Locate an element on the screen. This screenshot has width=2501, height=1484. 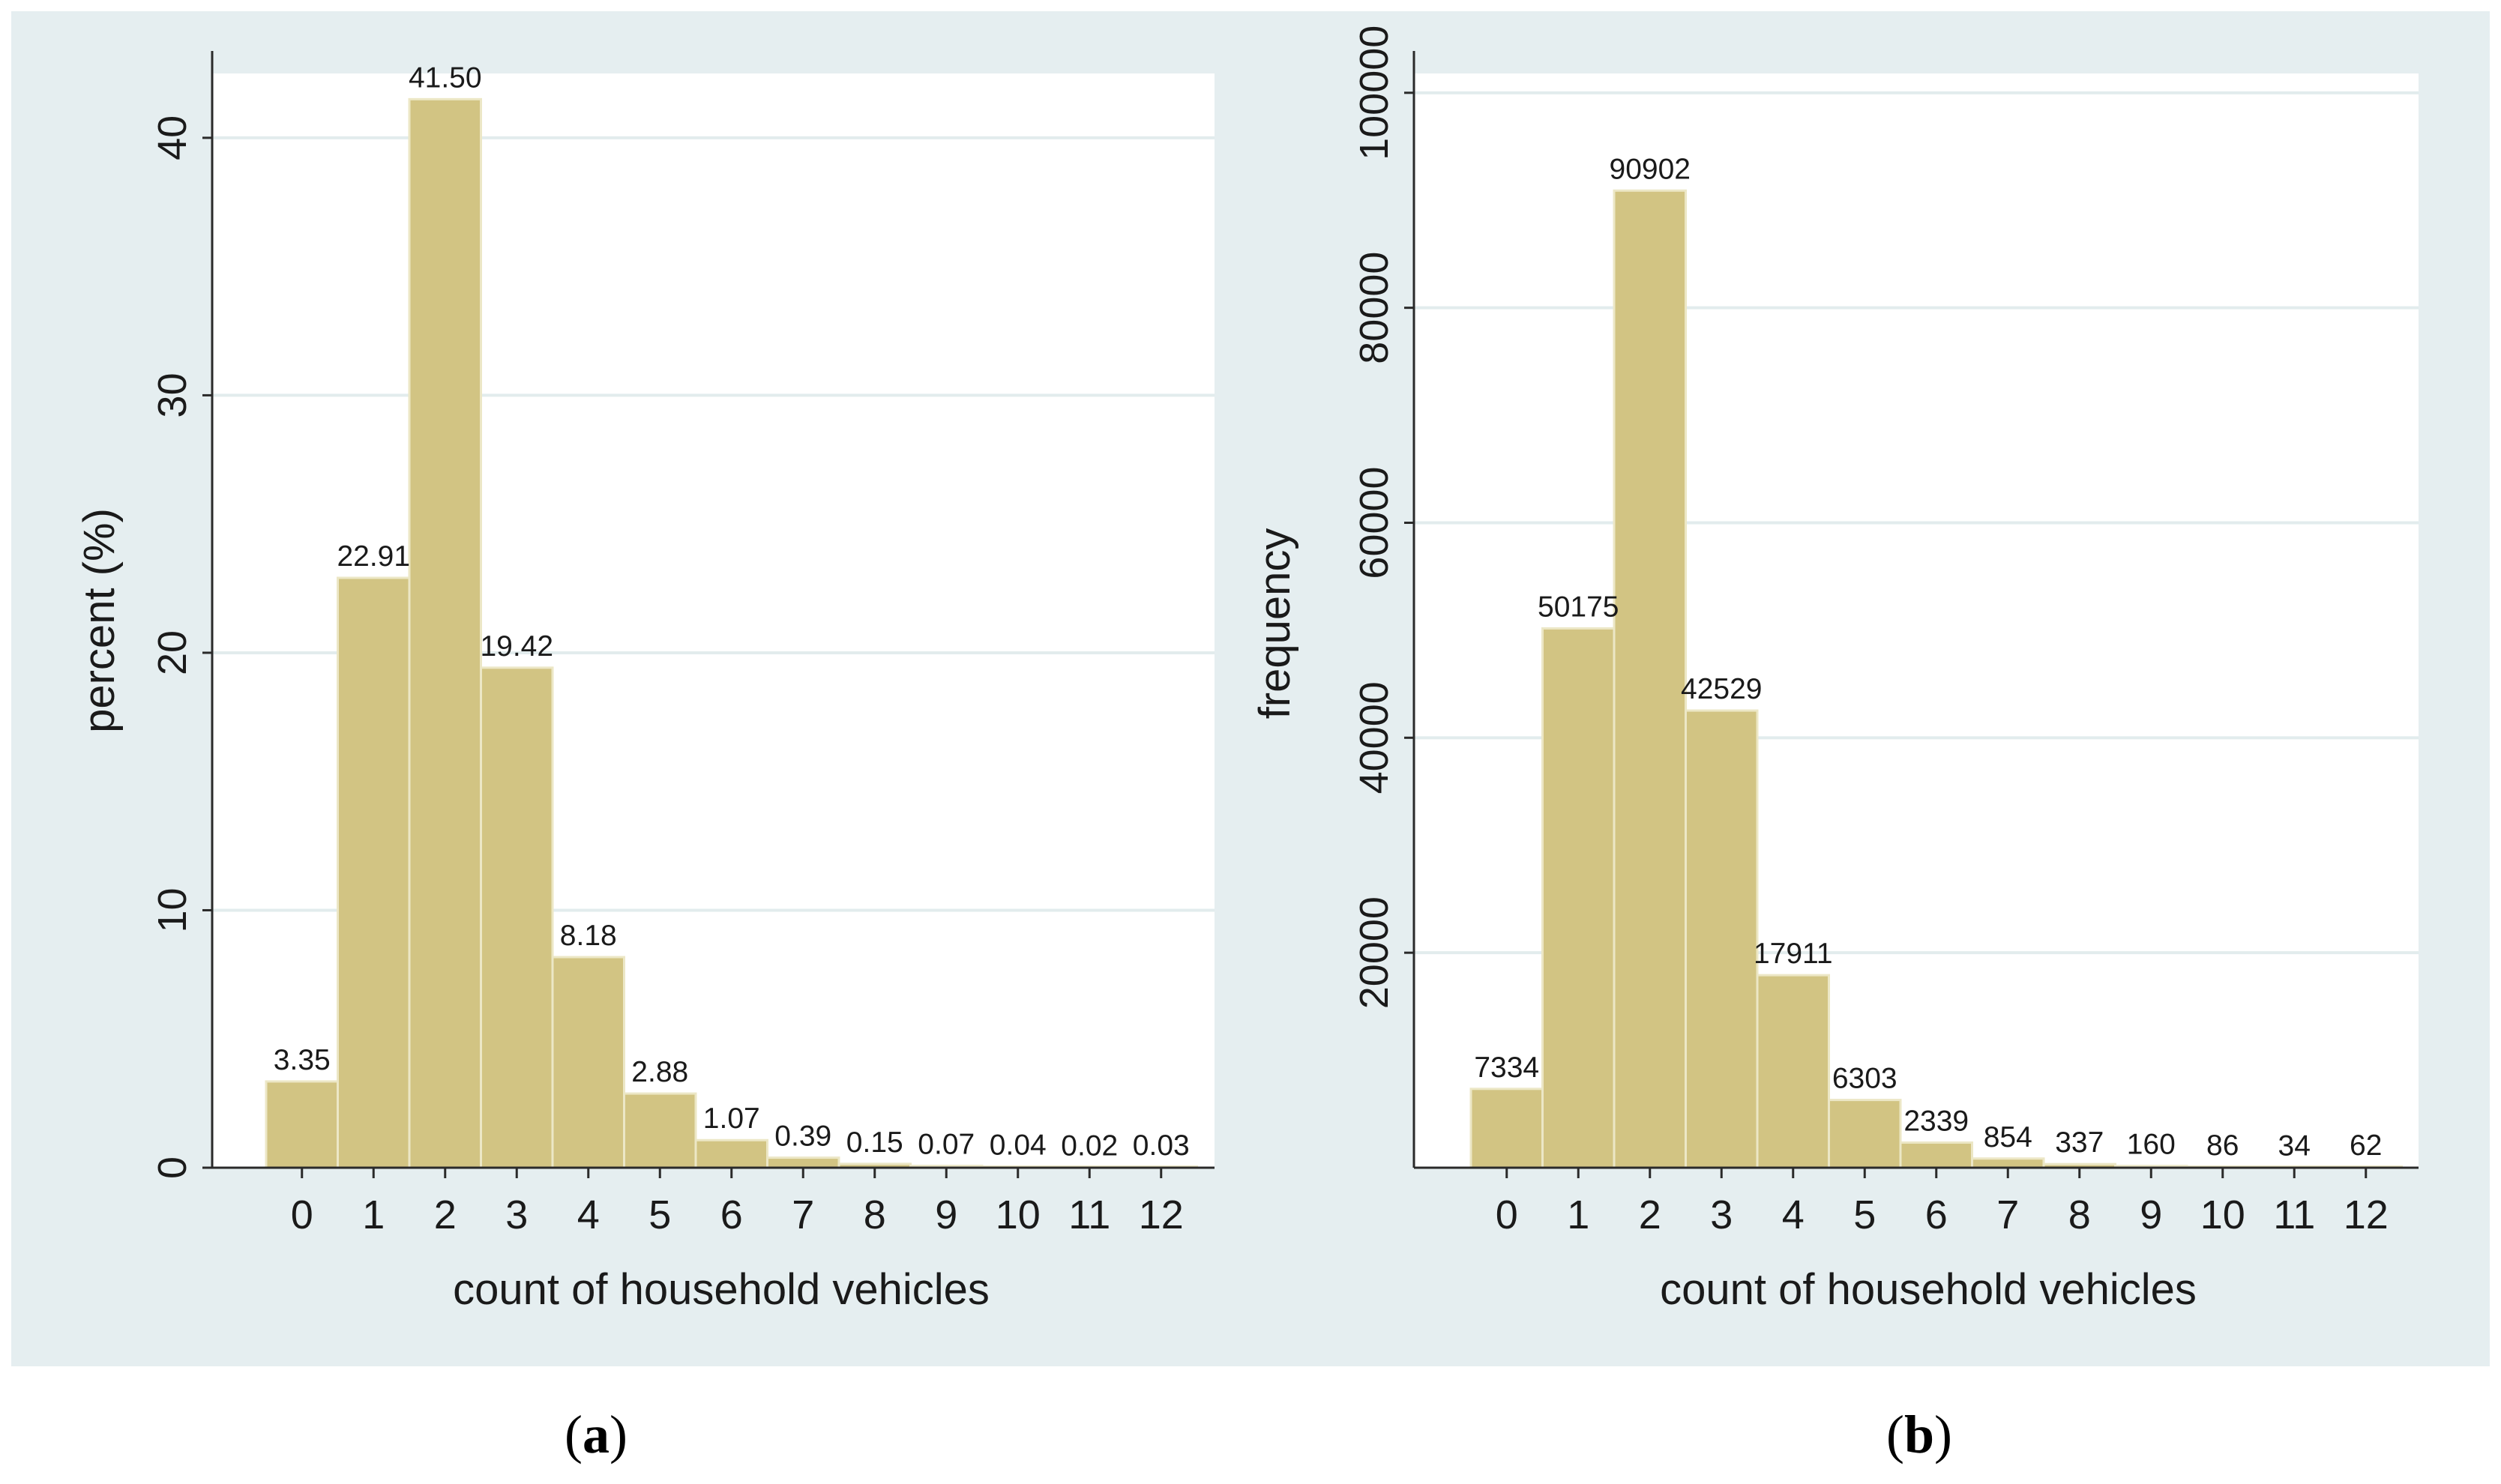
y-ticks-b: 20000 40000 60000 80000 100000 is located at coordinates (1383, 517).